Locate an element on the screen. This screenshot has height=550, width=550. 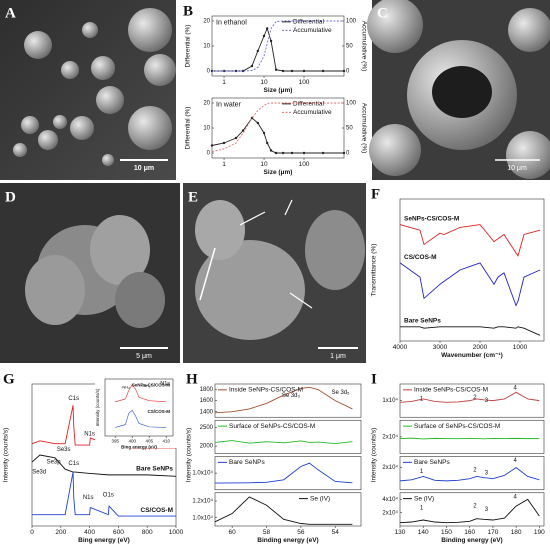
y-tick-label: 0 is located at coordinates (209, 154).